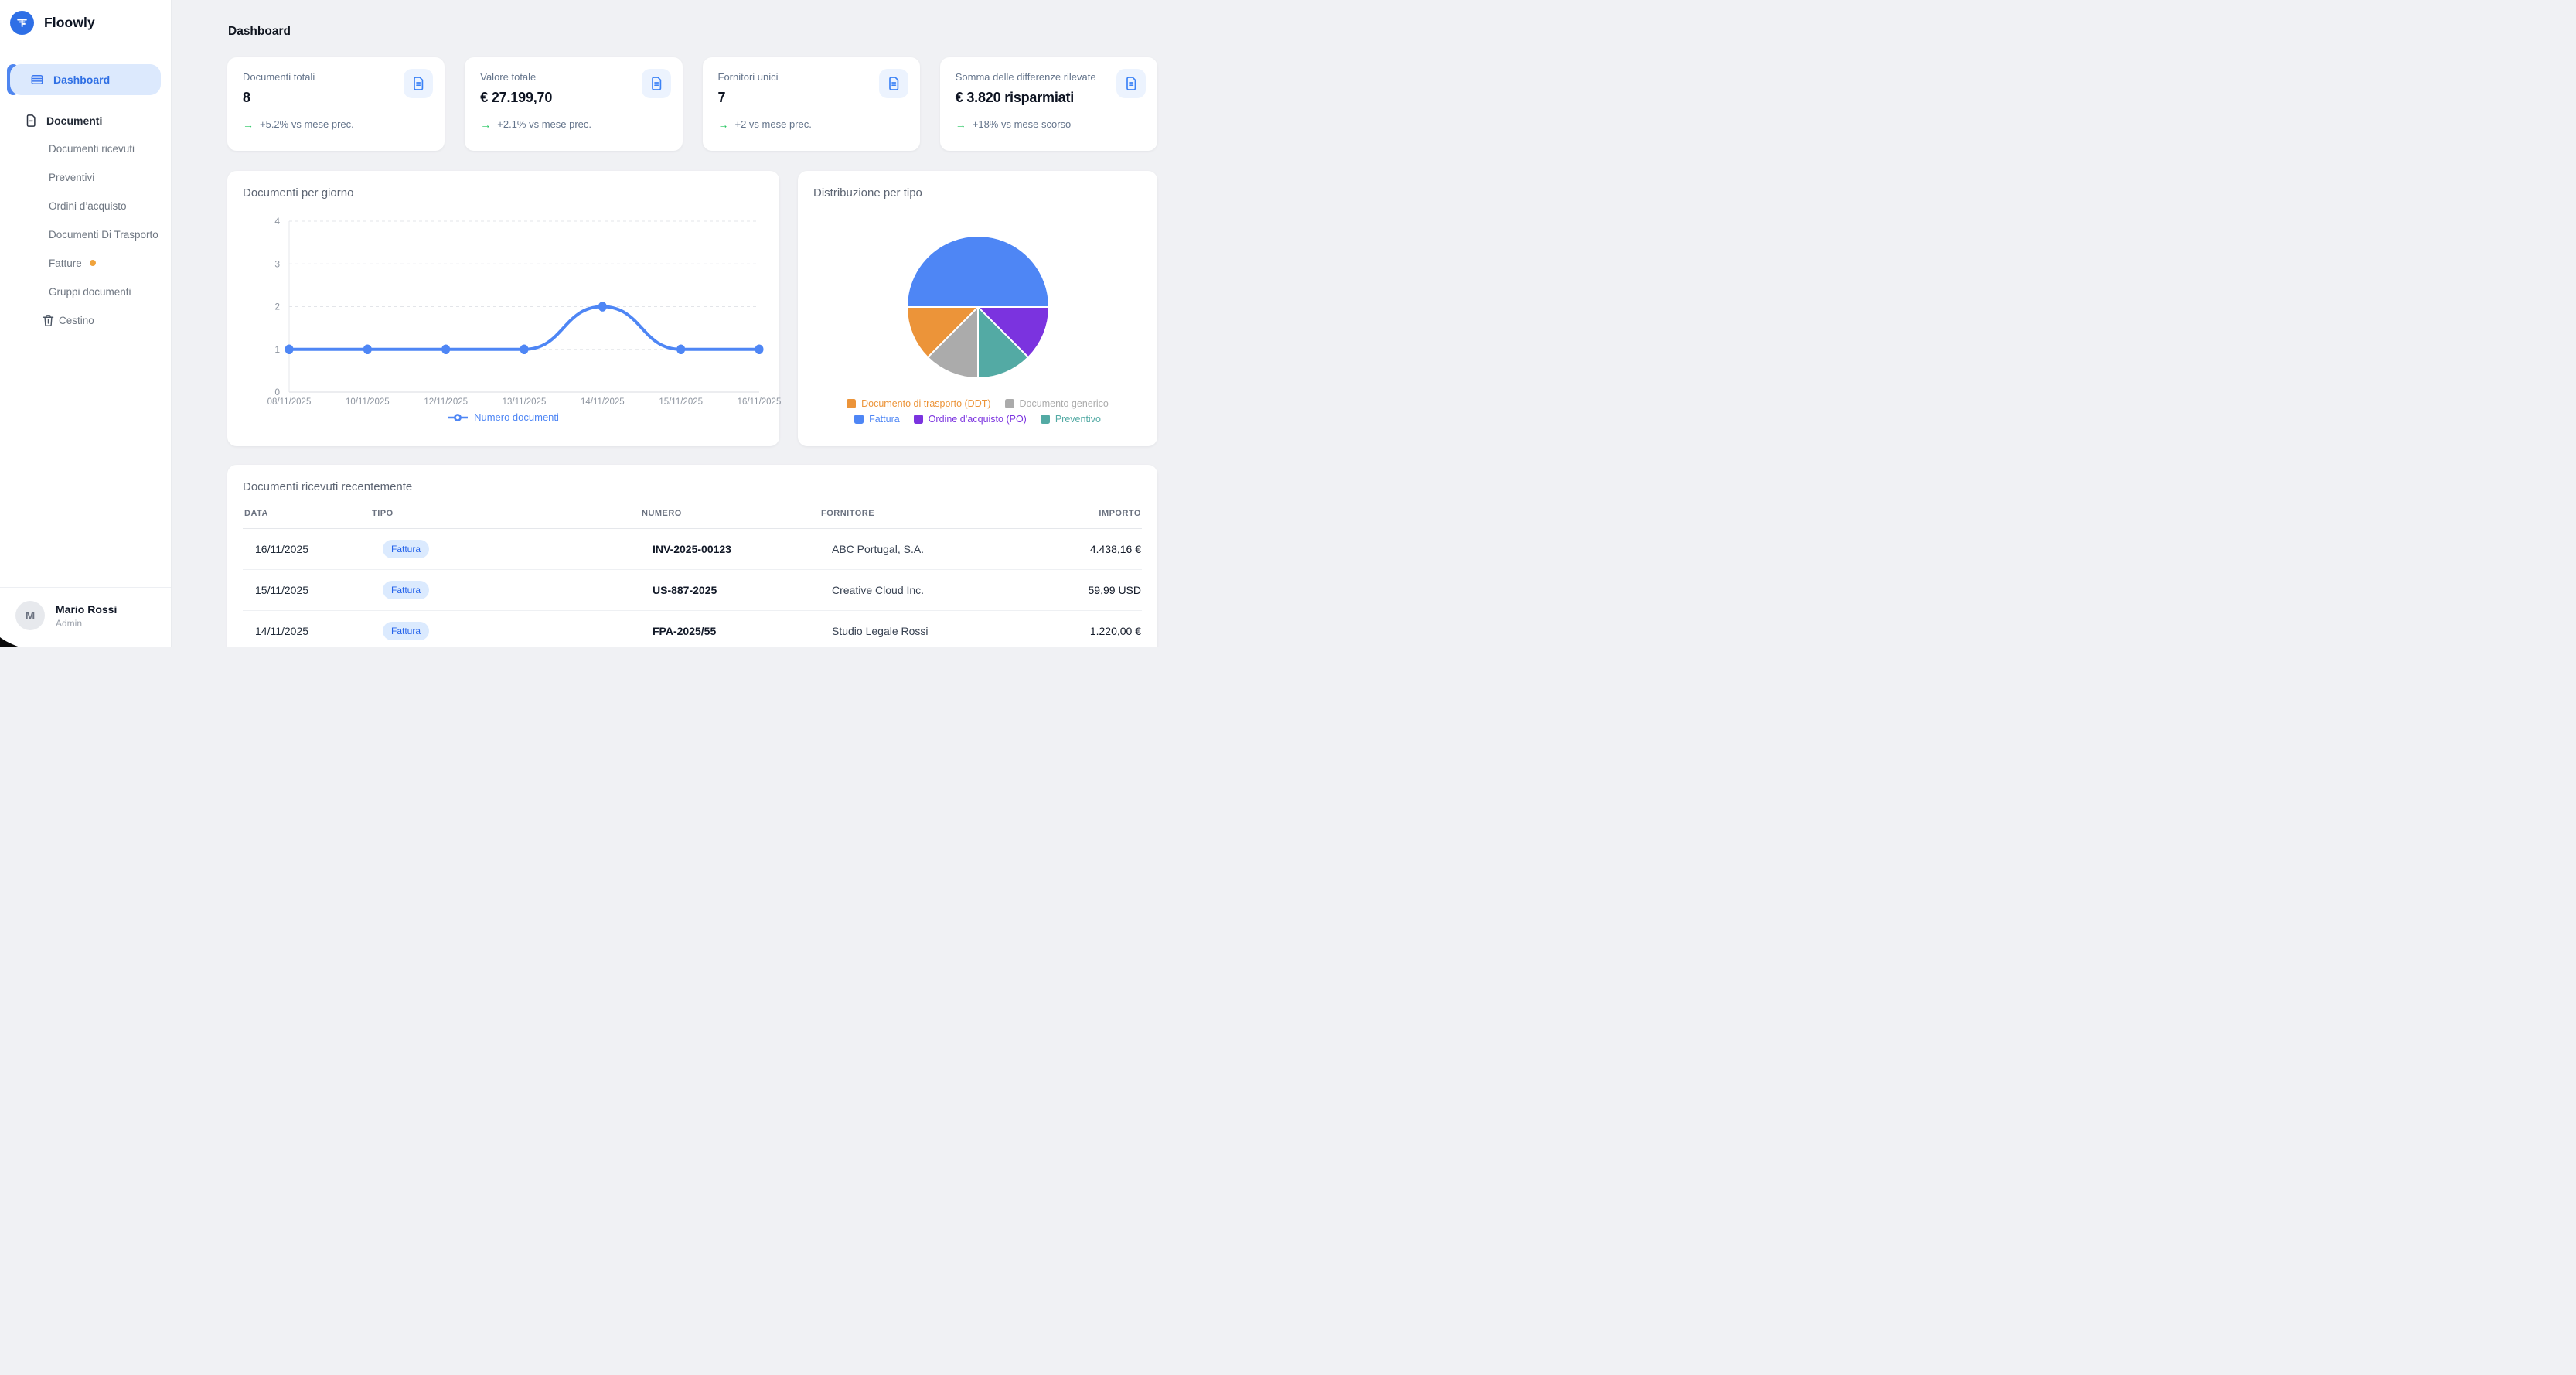 The image size is (2576, 1375). I want to click on legend-label: Numero documenti, so click(516, 417).